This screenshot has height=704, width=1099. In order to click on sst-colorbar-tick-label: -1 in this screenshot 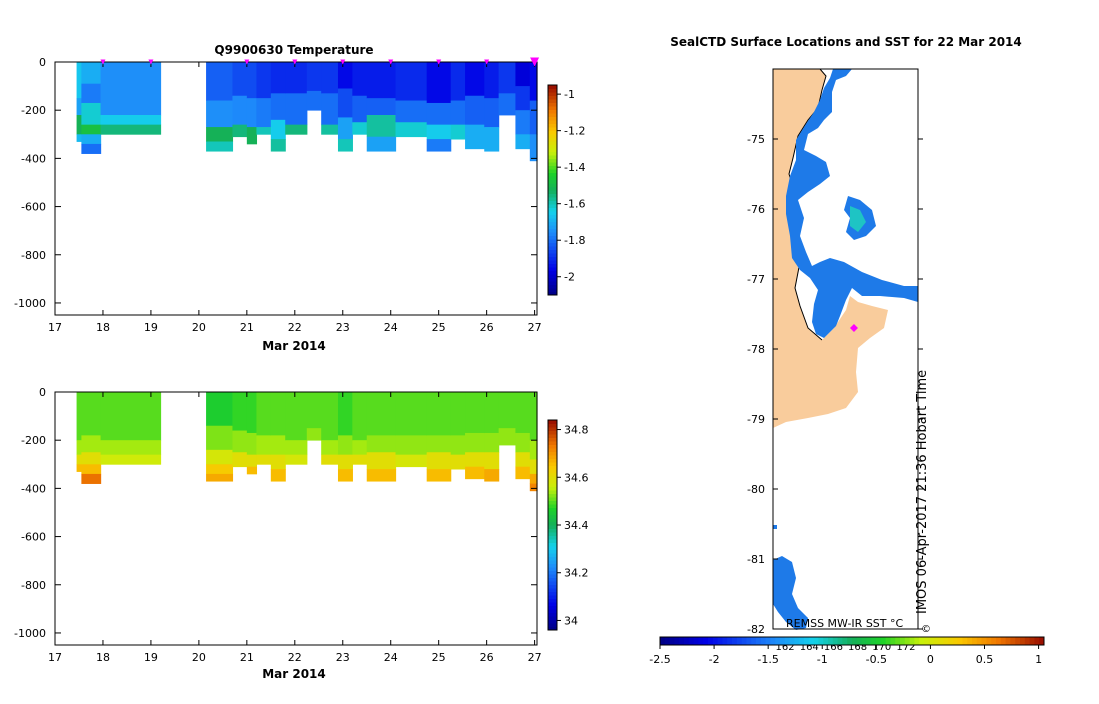, I will do `click(822, 659)`.